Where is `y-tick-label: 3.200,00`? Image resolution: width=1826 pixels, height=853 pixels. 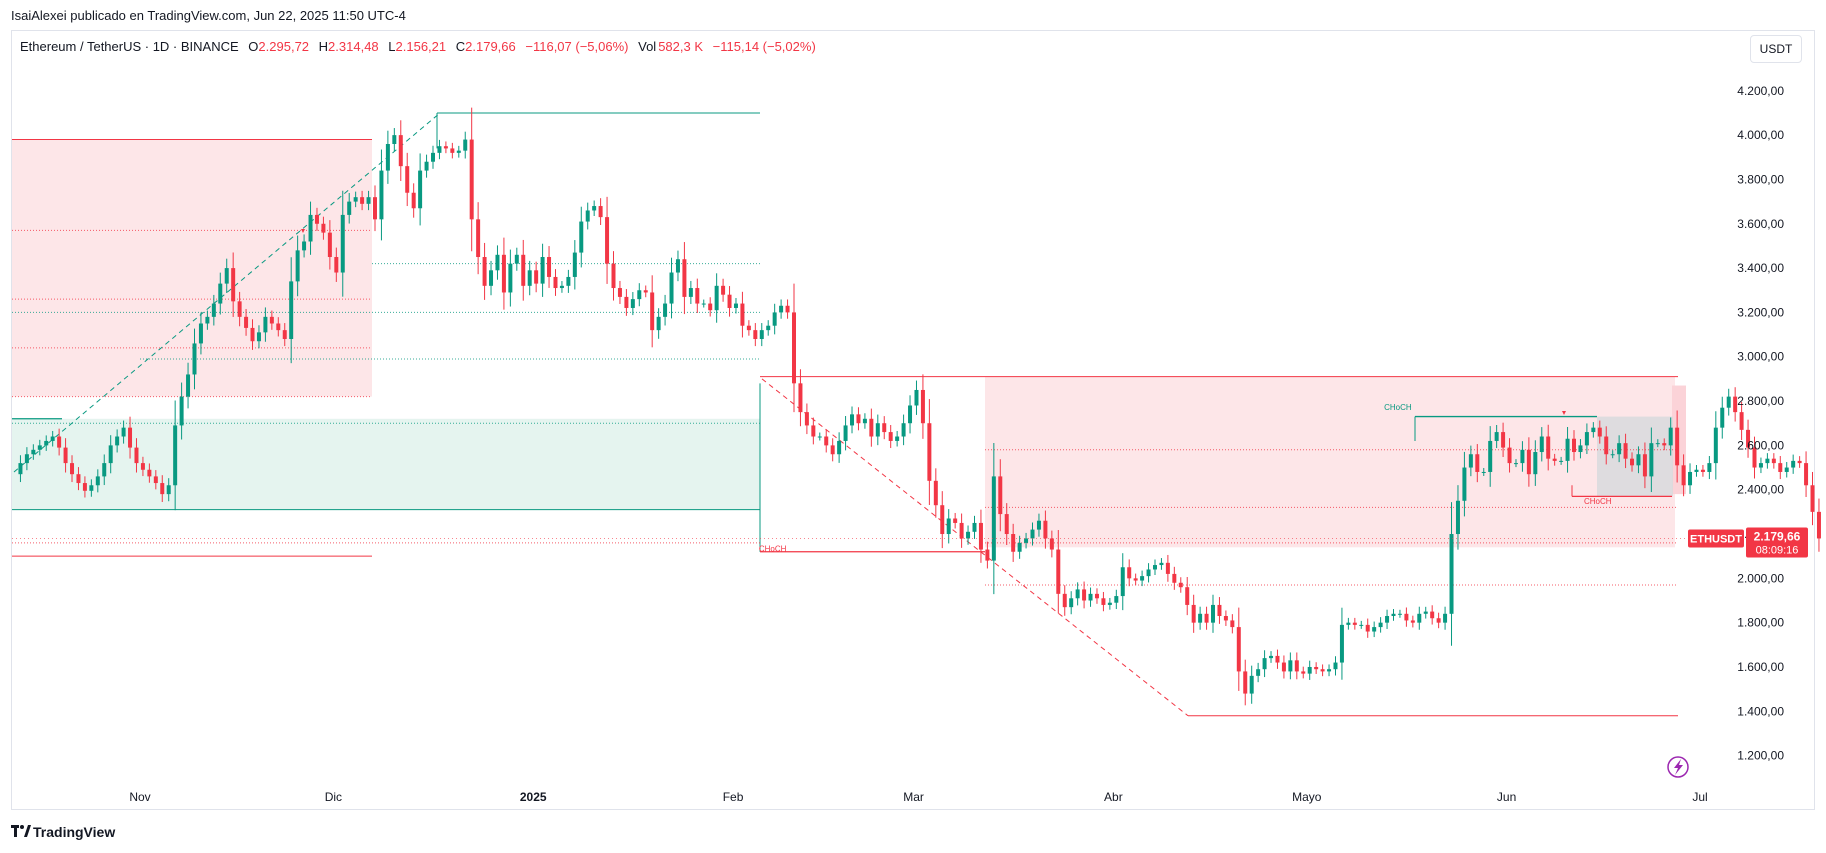
y-tick-label: 3.200,00 is located at coordinates (1760, 312).